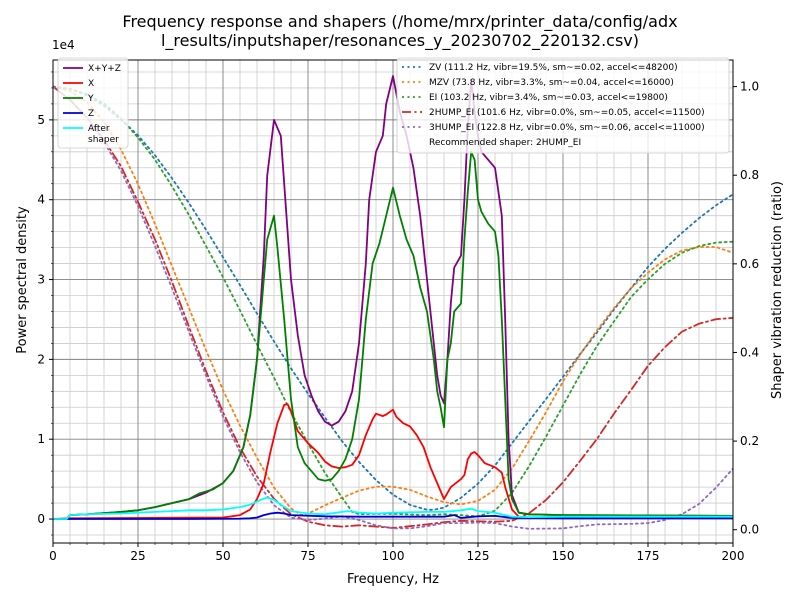 The height and width of the screenshot is (604, 800). I want to click on psd-legend-label: X, so click(91, 84).